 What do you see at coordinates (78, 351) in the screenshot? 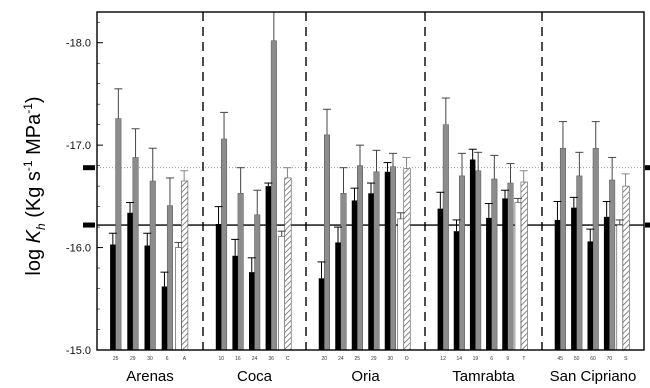
I see `ytick-label: -15.0` at bounding box center [78, 351].